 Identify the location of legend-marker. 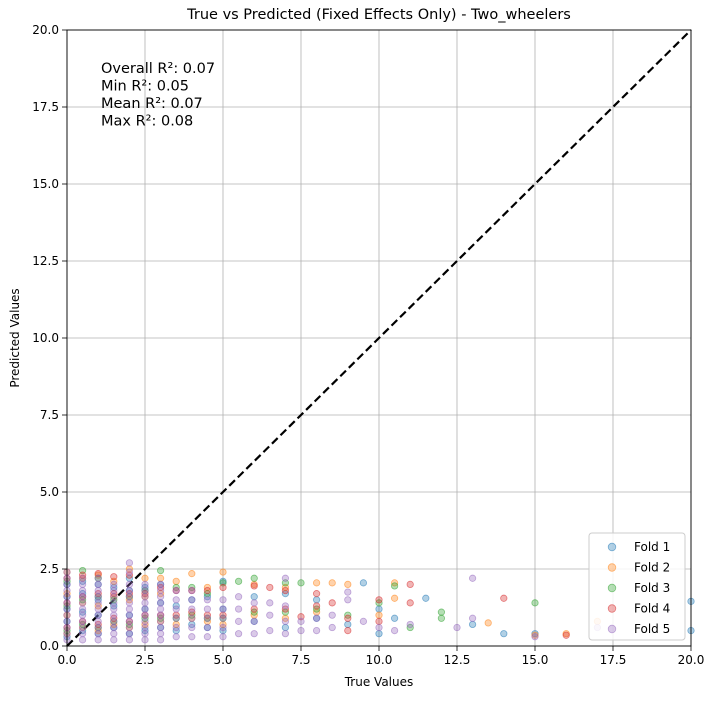
(612, 608).